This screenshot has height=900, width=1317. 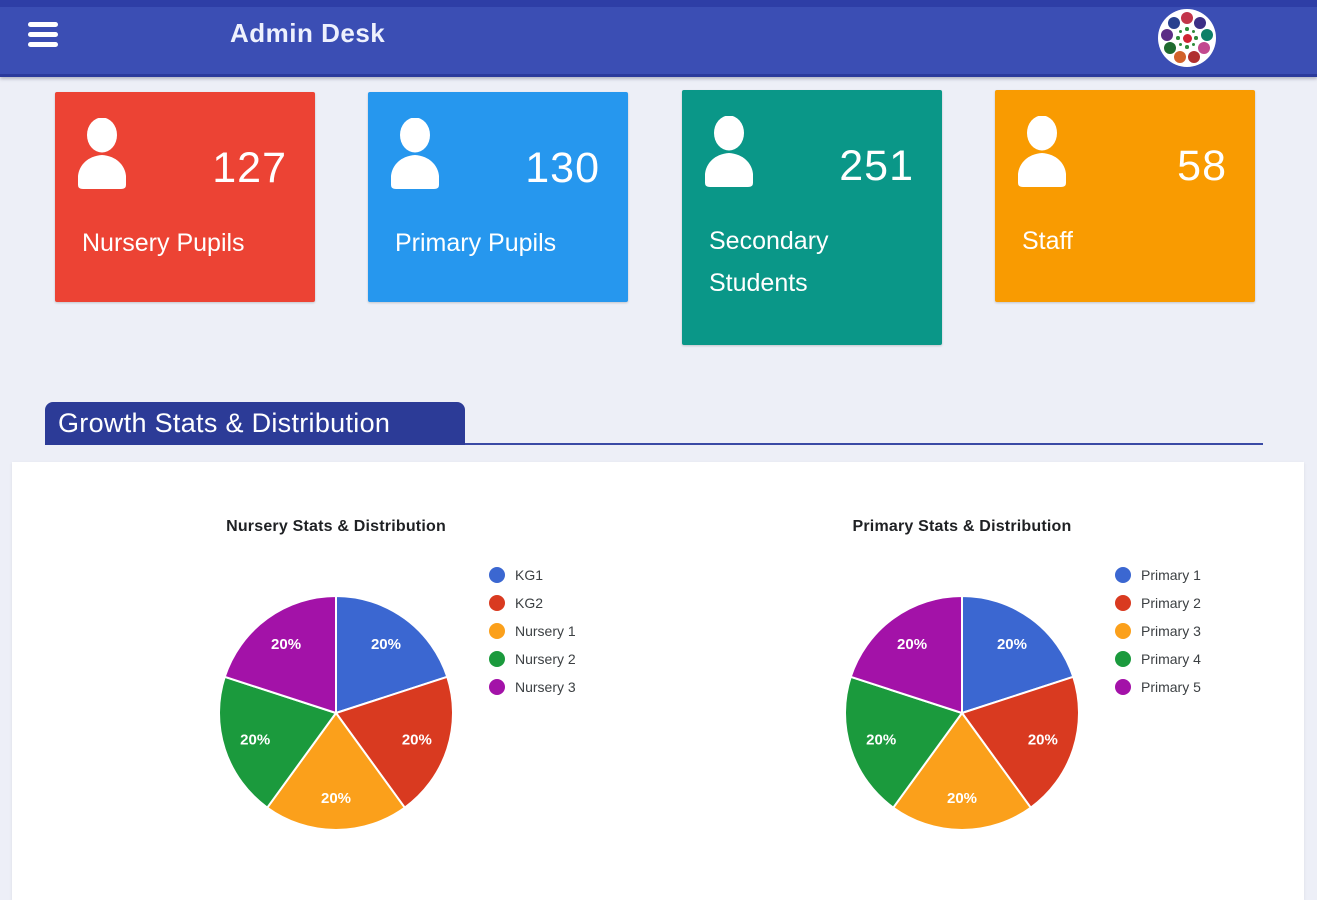 I want to click on stat-value: 130, so click(x=562, y=168).